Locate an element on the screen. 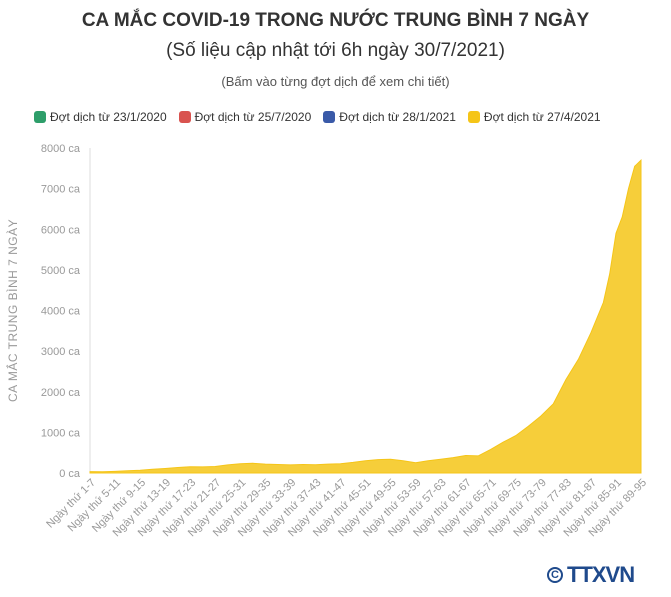 The height and width of the screenshot is (597, 671). y-tick-label: 4000 ca is located at coordinates (61, 312).